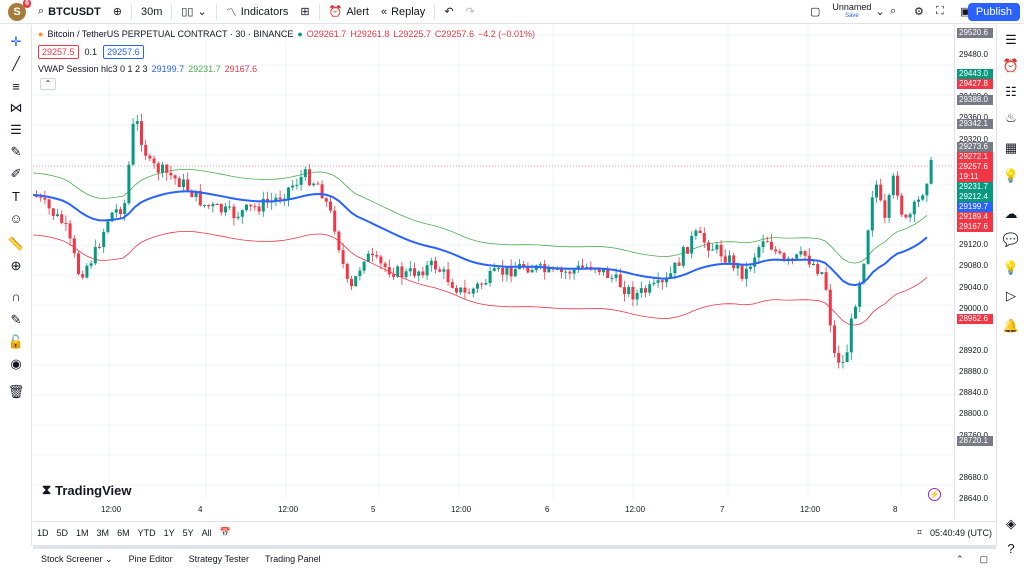 The image size is (1024, 569). What do you see at coordinates (16, 391) in the screenshot?
I see `trash-icon: 🗑` at bounding box center [16, 391].